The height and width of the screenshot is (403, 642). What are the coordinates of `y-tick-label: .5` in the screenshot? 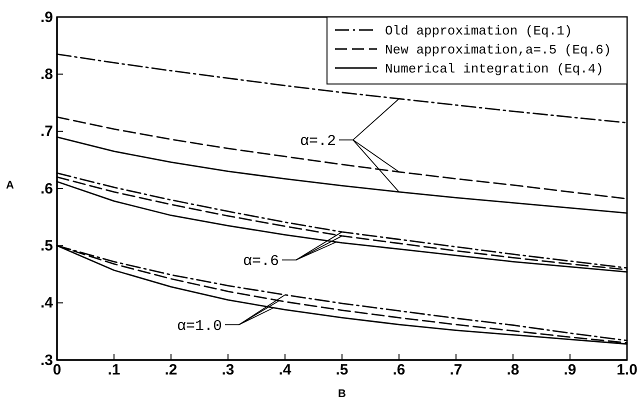 It's located at (46, 245).